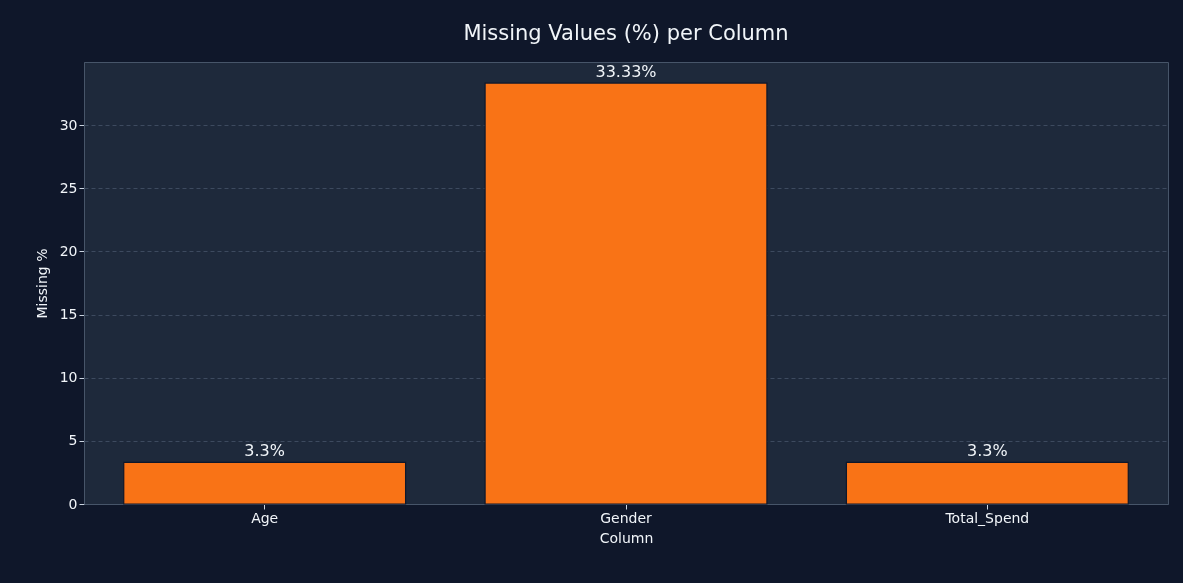 The height and width of the screenshot is (583, 1183). I want to click on y-tick-label: 20, so click(68, 250).